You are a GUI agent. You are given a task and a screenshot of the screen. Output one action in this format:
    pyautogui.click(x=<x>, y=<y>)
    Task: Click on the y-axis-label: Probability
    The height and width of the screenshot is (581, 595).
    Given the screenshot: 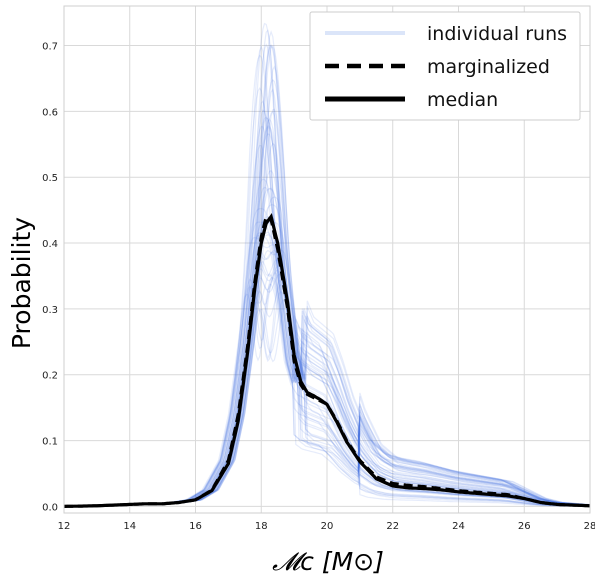 What is the action you would take?
    pyautogui.click(x=21, y=283)
    